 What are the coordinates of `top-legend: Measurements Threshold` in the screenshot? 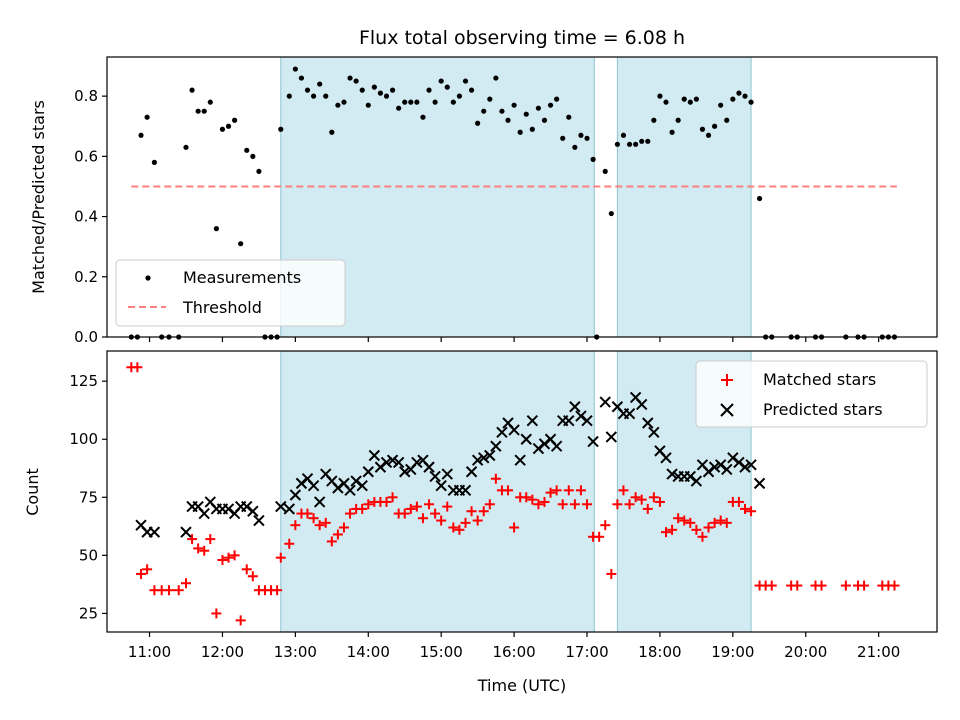 It's located at (230, 293).